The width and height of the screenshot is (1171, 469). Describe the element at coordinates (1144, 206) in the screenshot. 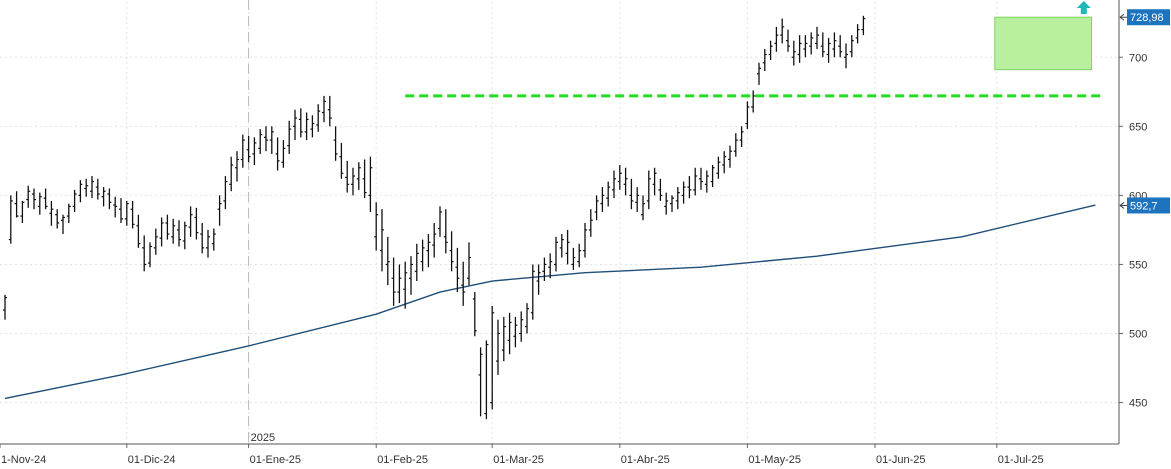

I see `price-badge-label: 592,7` at that location.